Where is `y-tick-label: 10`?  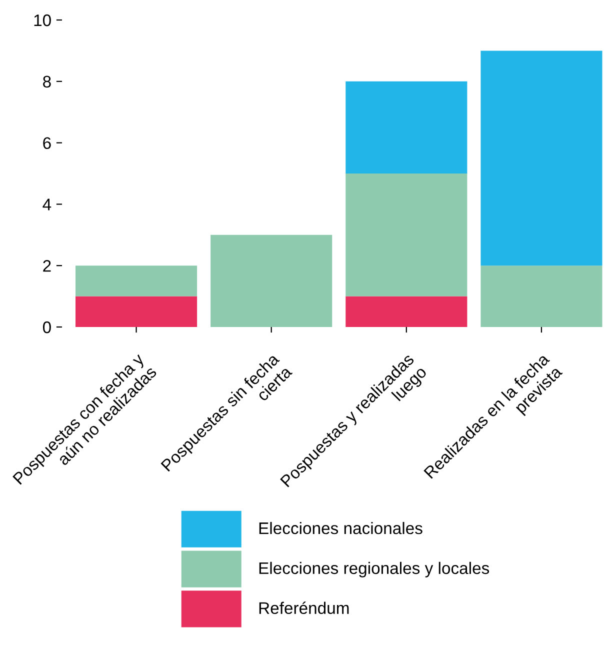
y-tick-label: 10 is located at coordinates (42, 20).